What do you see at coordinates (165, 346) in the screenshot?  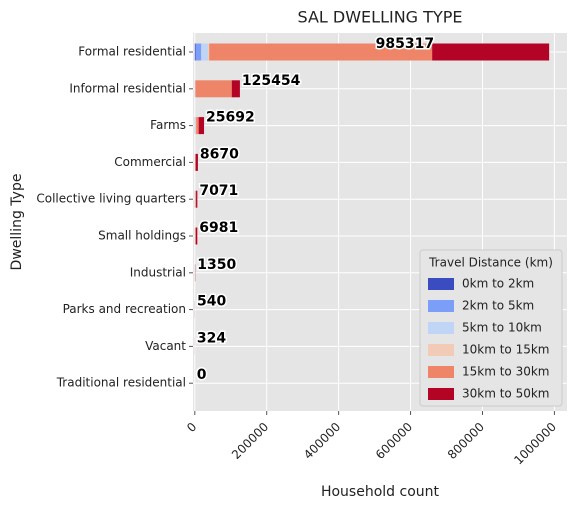 I see `y-tick-label: Vacant` at bounding box center [165, 346].